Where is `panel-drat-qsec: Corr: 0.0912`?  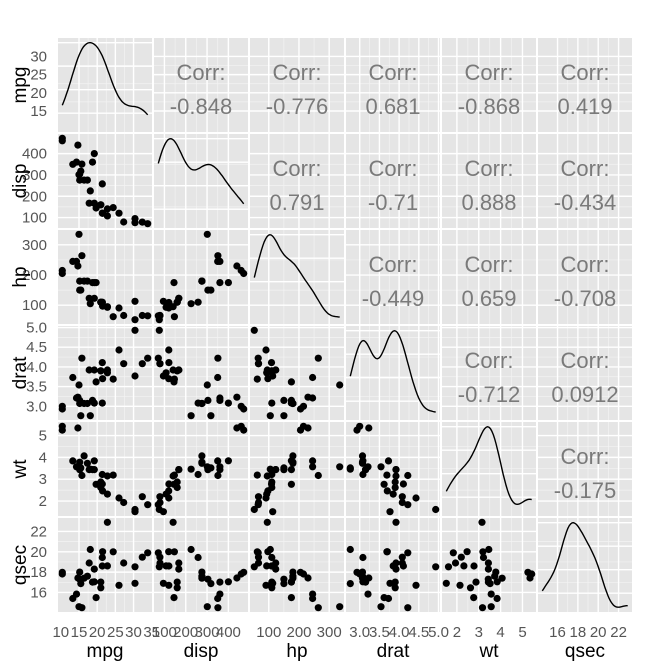
panel-drat-qsec: Corr: 0.0912 is located at coordinates (585, 373).